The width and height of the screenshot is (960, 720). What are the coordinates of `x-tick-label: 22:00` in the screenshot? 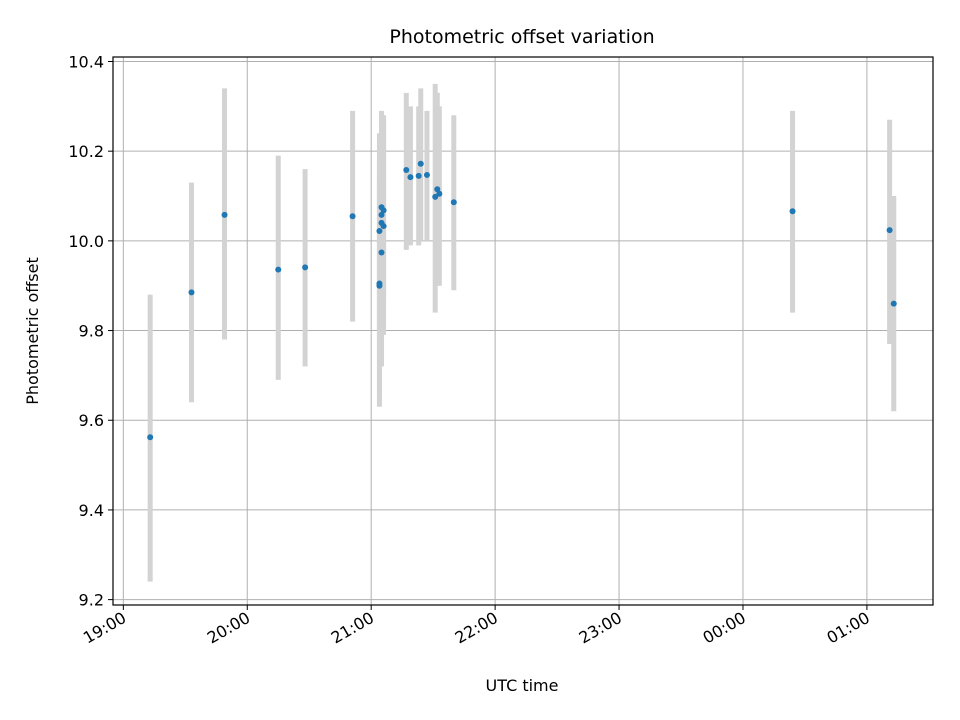 It's located at (476, 628).